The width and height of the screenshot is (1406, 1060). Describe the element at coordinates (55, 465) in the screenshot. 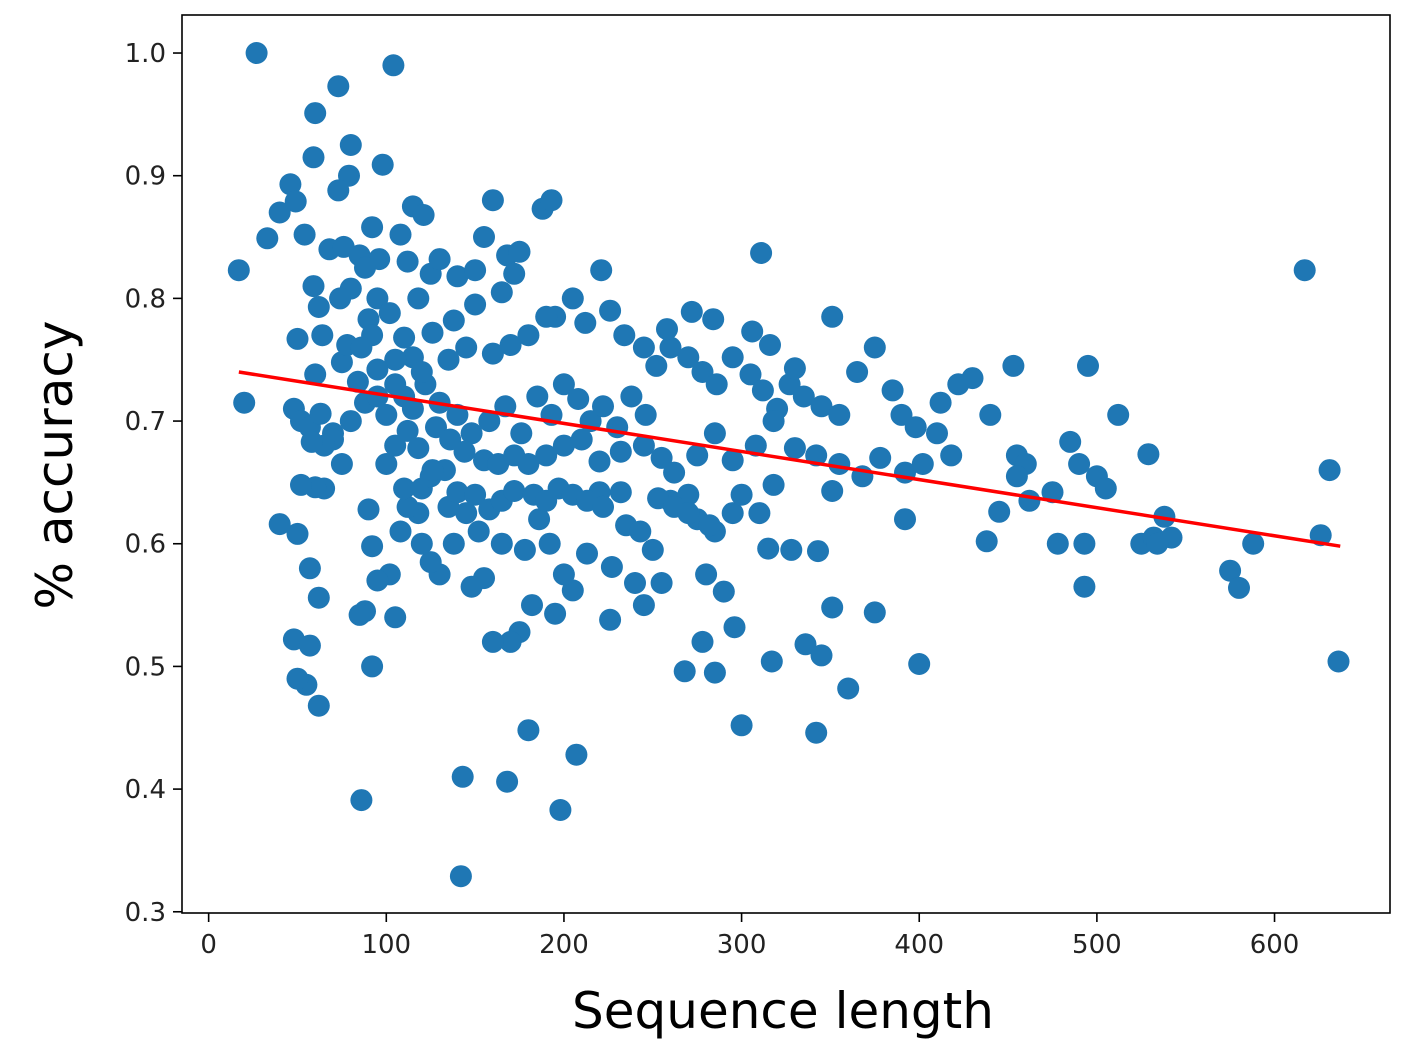

I see `y-axis-label: % accuracy` at that location.